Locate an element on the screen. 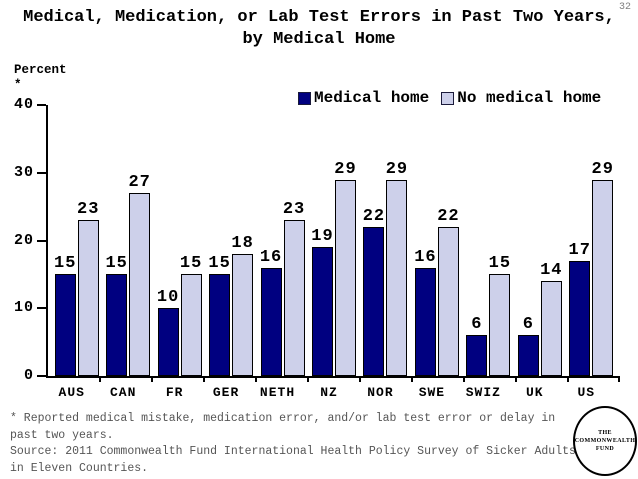 This screenshot has width=638, height=479. bar-medical-home-swiz: 6 is located at coordinates (477, 345).